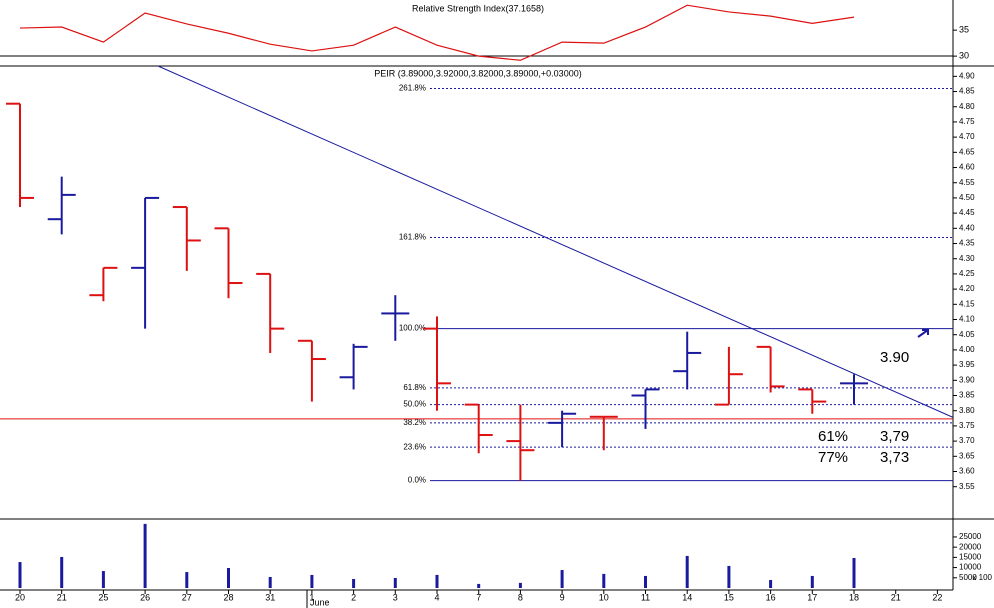 Image resolution: width=994 pixels, height=608 pixels. Describe the element at coordinates (412, 237) in the screenshot. I see `fib-label: 161.8%` at that location.